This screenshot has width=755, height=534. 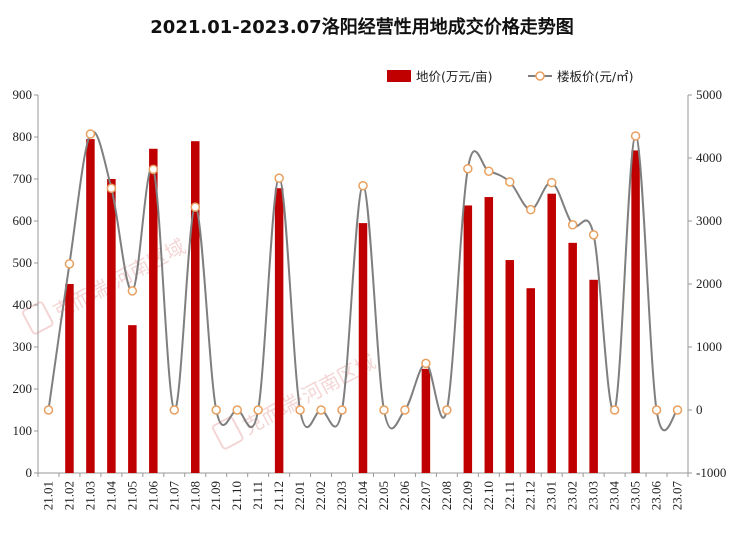 I want to click on x-tick-label: 22.12, so click(x=530, y=495).